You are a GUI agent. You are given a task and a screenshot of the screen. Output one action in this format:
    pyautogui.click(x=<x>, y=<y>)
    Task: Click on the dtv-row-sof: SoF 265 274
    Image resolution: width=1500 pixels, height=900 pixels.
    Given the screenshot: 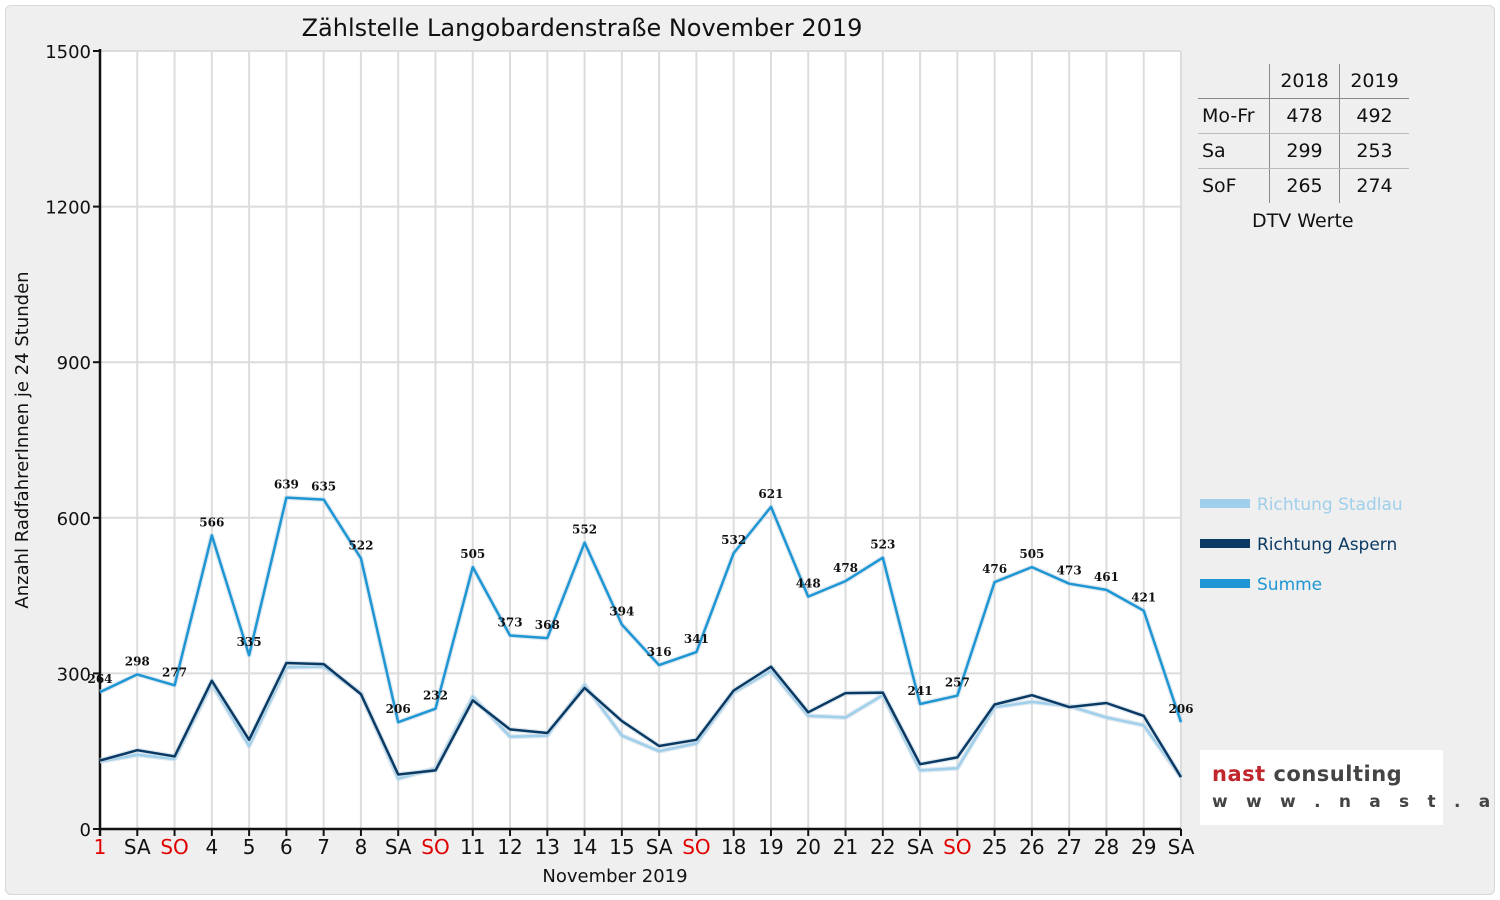 What is the action you would take?
    pyautogui.click(x=1303, y=185)
    